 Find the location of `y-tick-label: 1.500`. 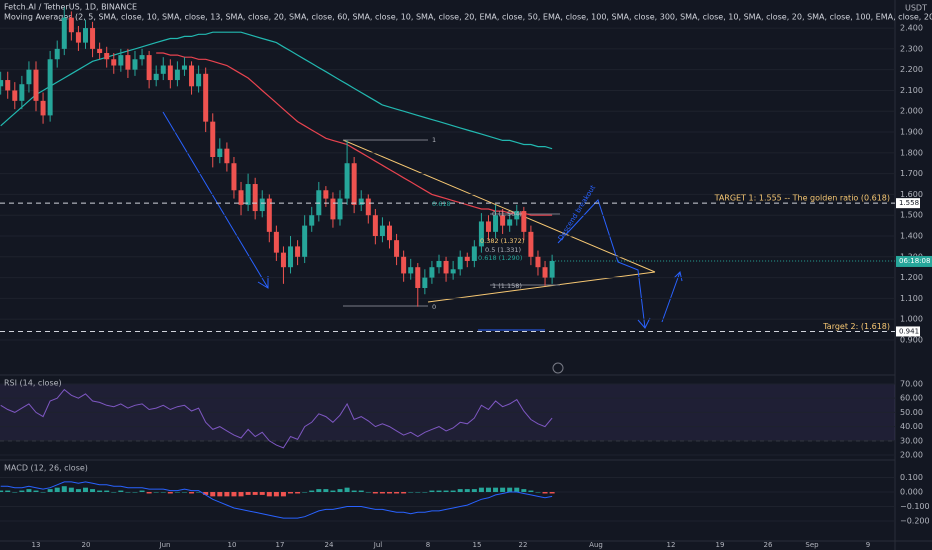

y-tick-label: 1.500 is located at coordinates (911, 215).